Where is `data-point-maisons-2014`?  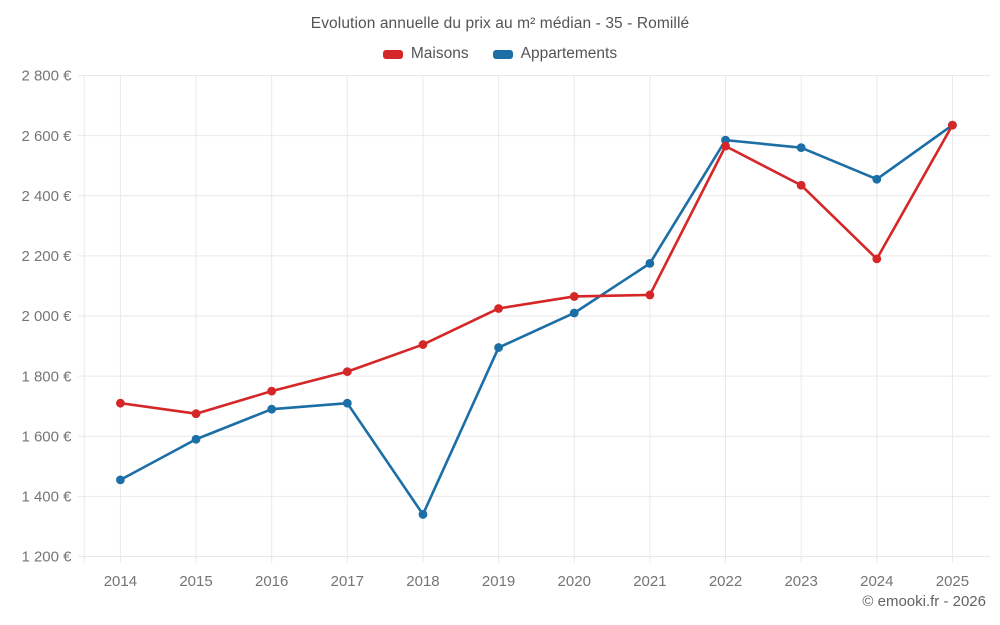 data-point-maisons-2014 is located at coordinates (120, 403).